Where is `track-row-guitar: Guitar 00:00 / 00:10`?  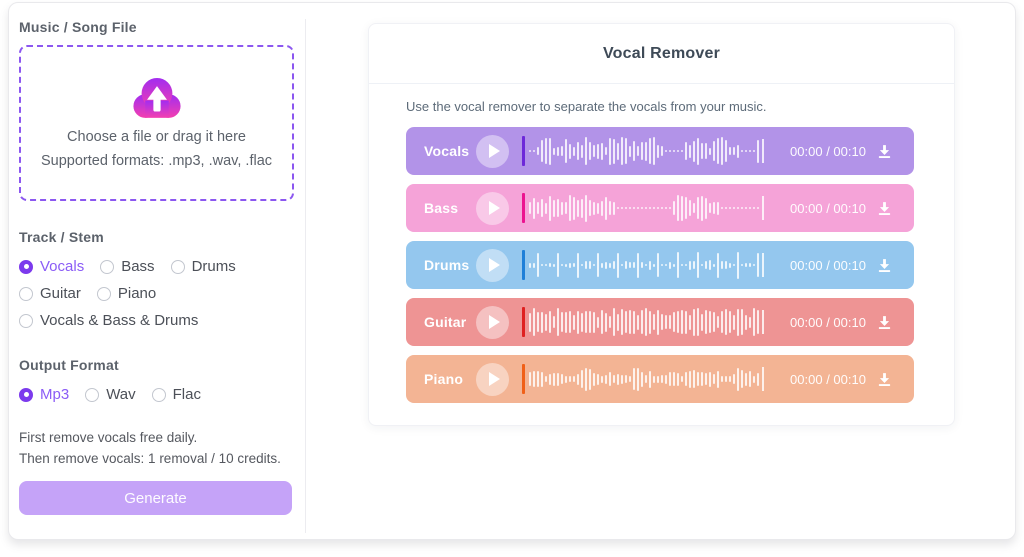 track-row-guitar: Guitar 00:00 / 00:10 is located at coordinates (660, 322).